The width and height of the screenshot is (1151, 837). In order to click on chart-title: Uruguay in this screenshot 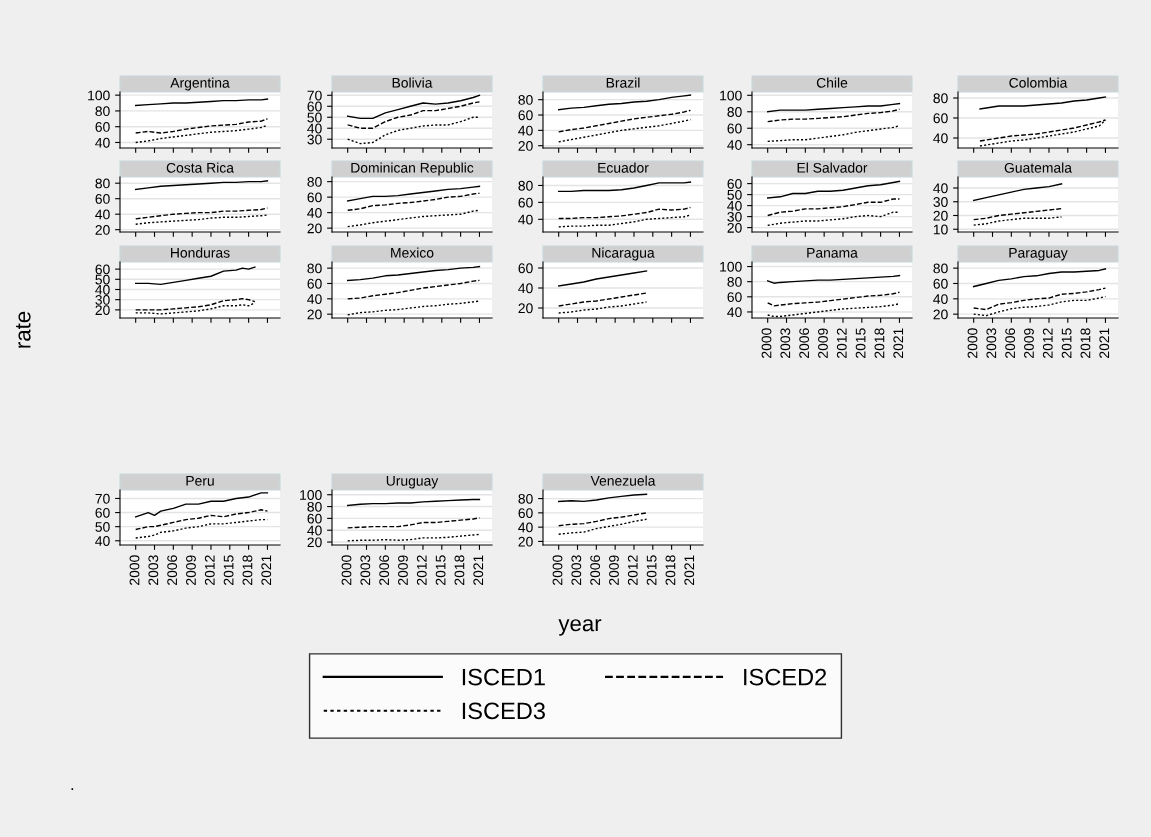, I will do `click(412, 482)`.